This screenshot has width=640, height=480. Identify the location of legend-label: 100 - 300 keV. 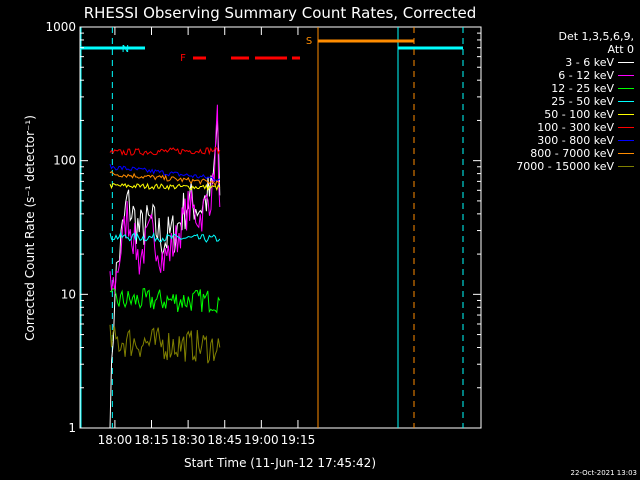
(575, 127).